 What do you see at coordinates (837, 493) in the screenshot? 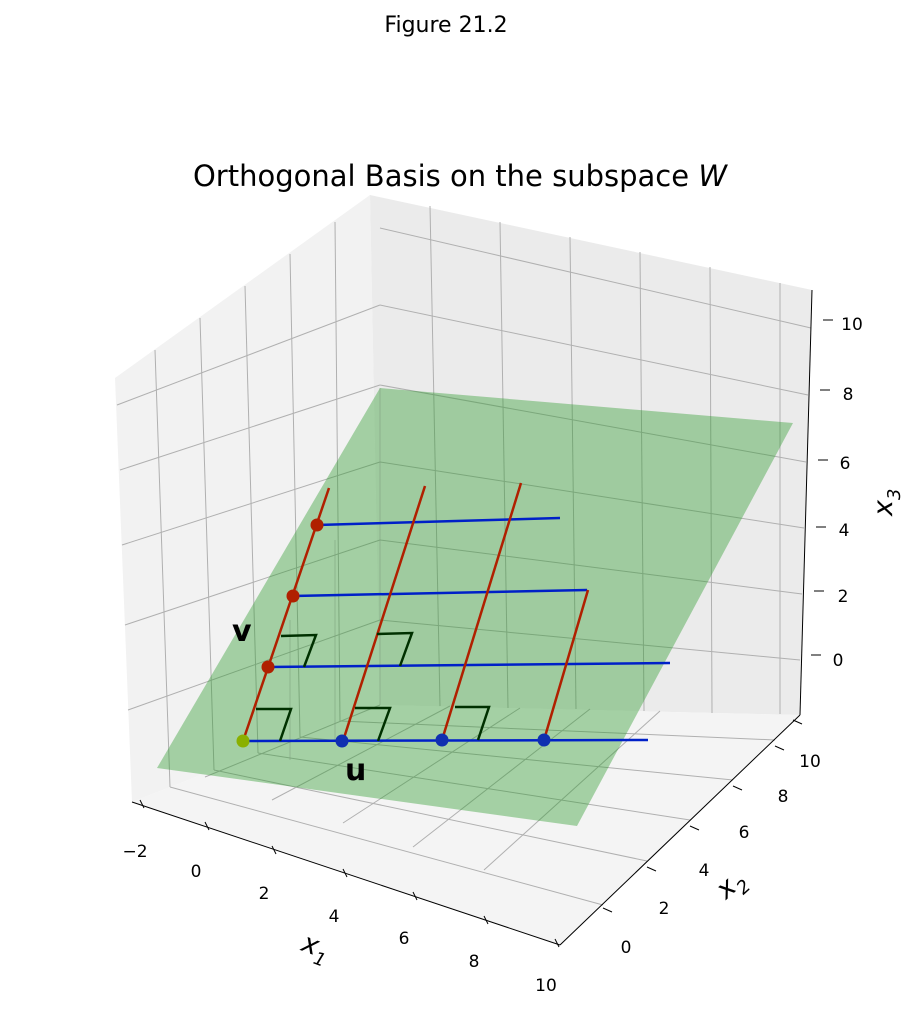
I see `z-axis-ticks: 0 2 4 6 8 10` at bounding box center [837, 493].